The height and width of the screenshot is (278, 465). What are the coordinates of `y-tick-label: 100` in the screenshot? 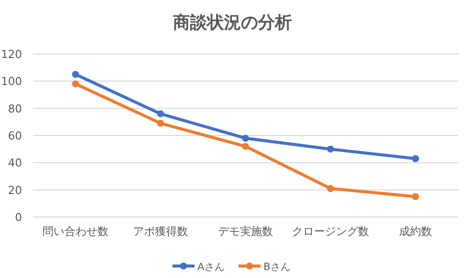 It's located at (11, 81).